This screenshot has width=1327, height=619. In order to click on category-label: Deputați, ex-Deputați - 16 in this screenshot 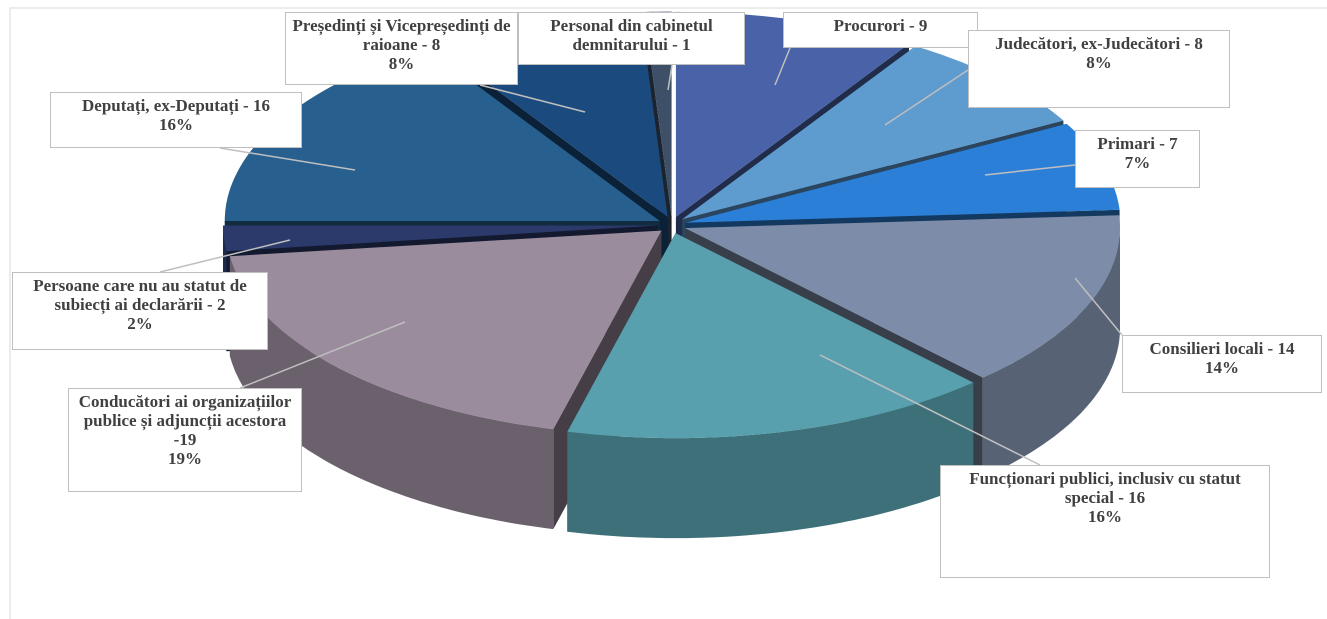, I will do `click(176, 105)`.